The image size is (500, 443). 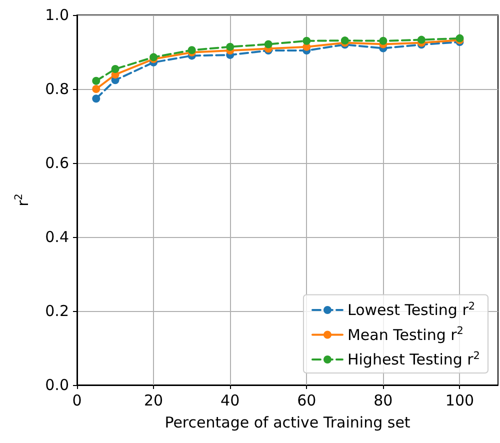 What do you see at coordinates (230, 401) in the screenshot?
I see `x-tick-label: 40` at bounding box center [230, 401].